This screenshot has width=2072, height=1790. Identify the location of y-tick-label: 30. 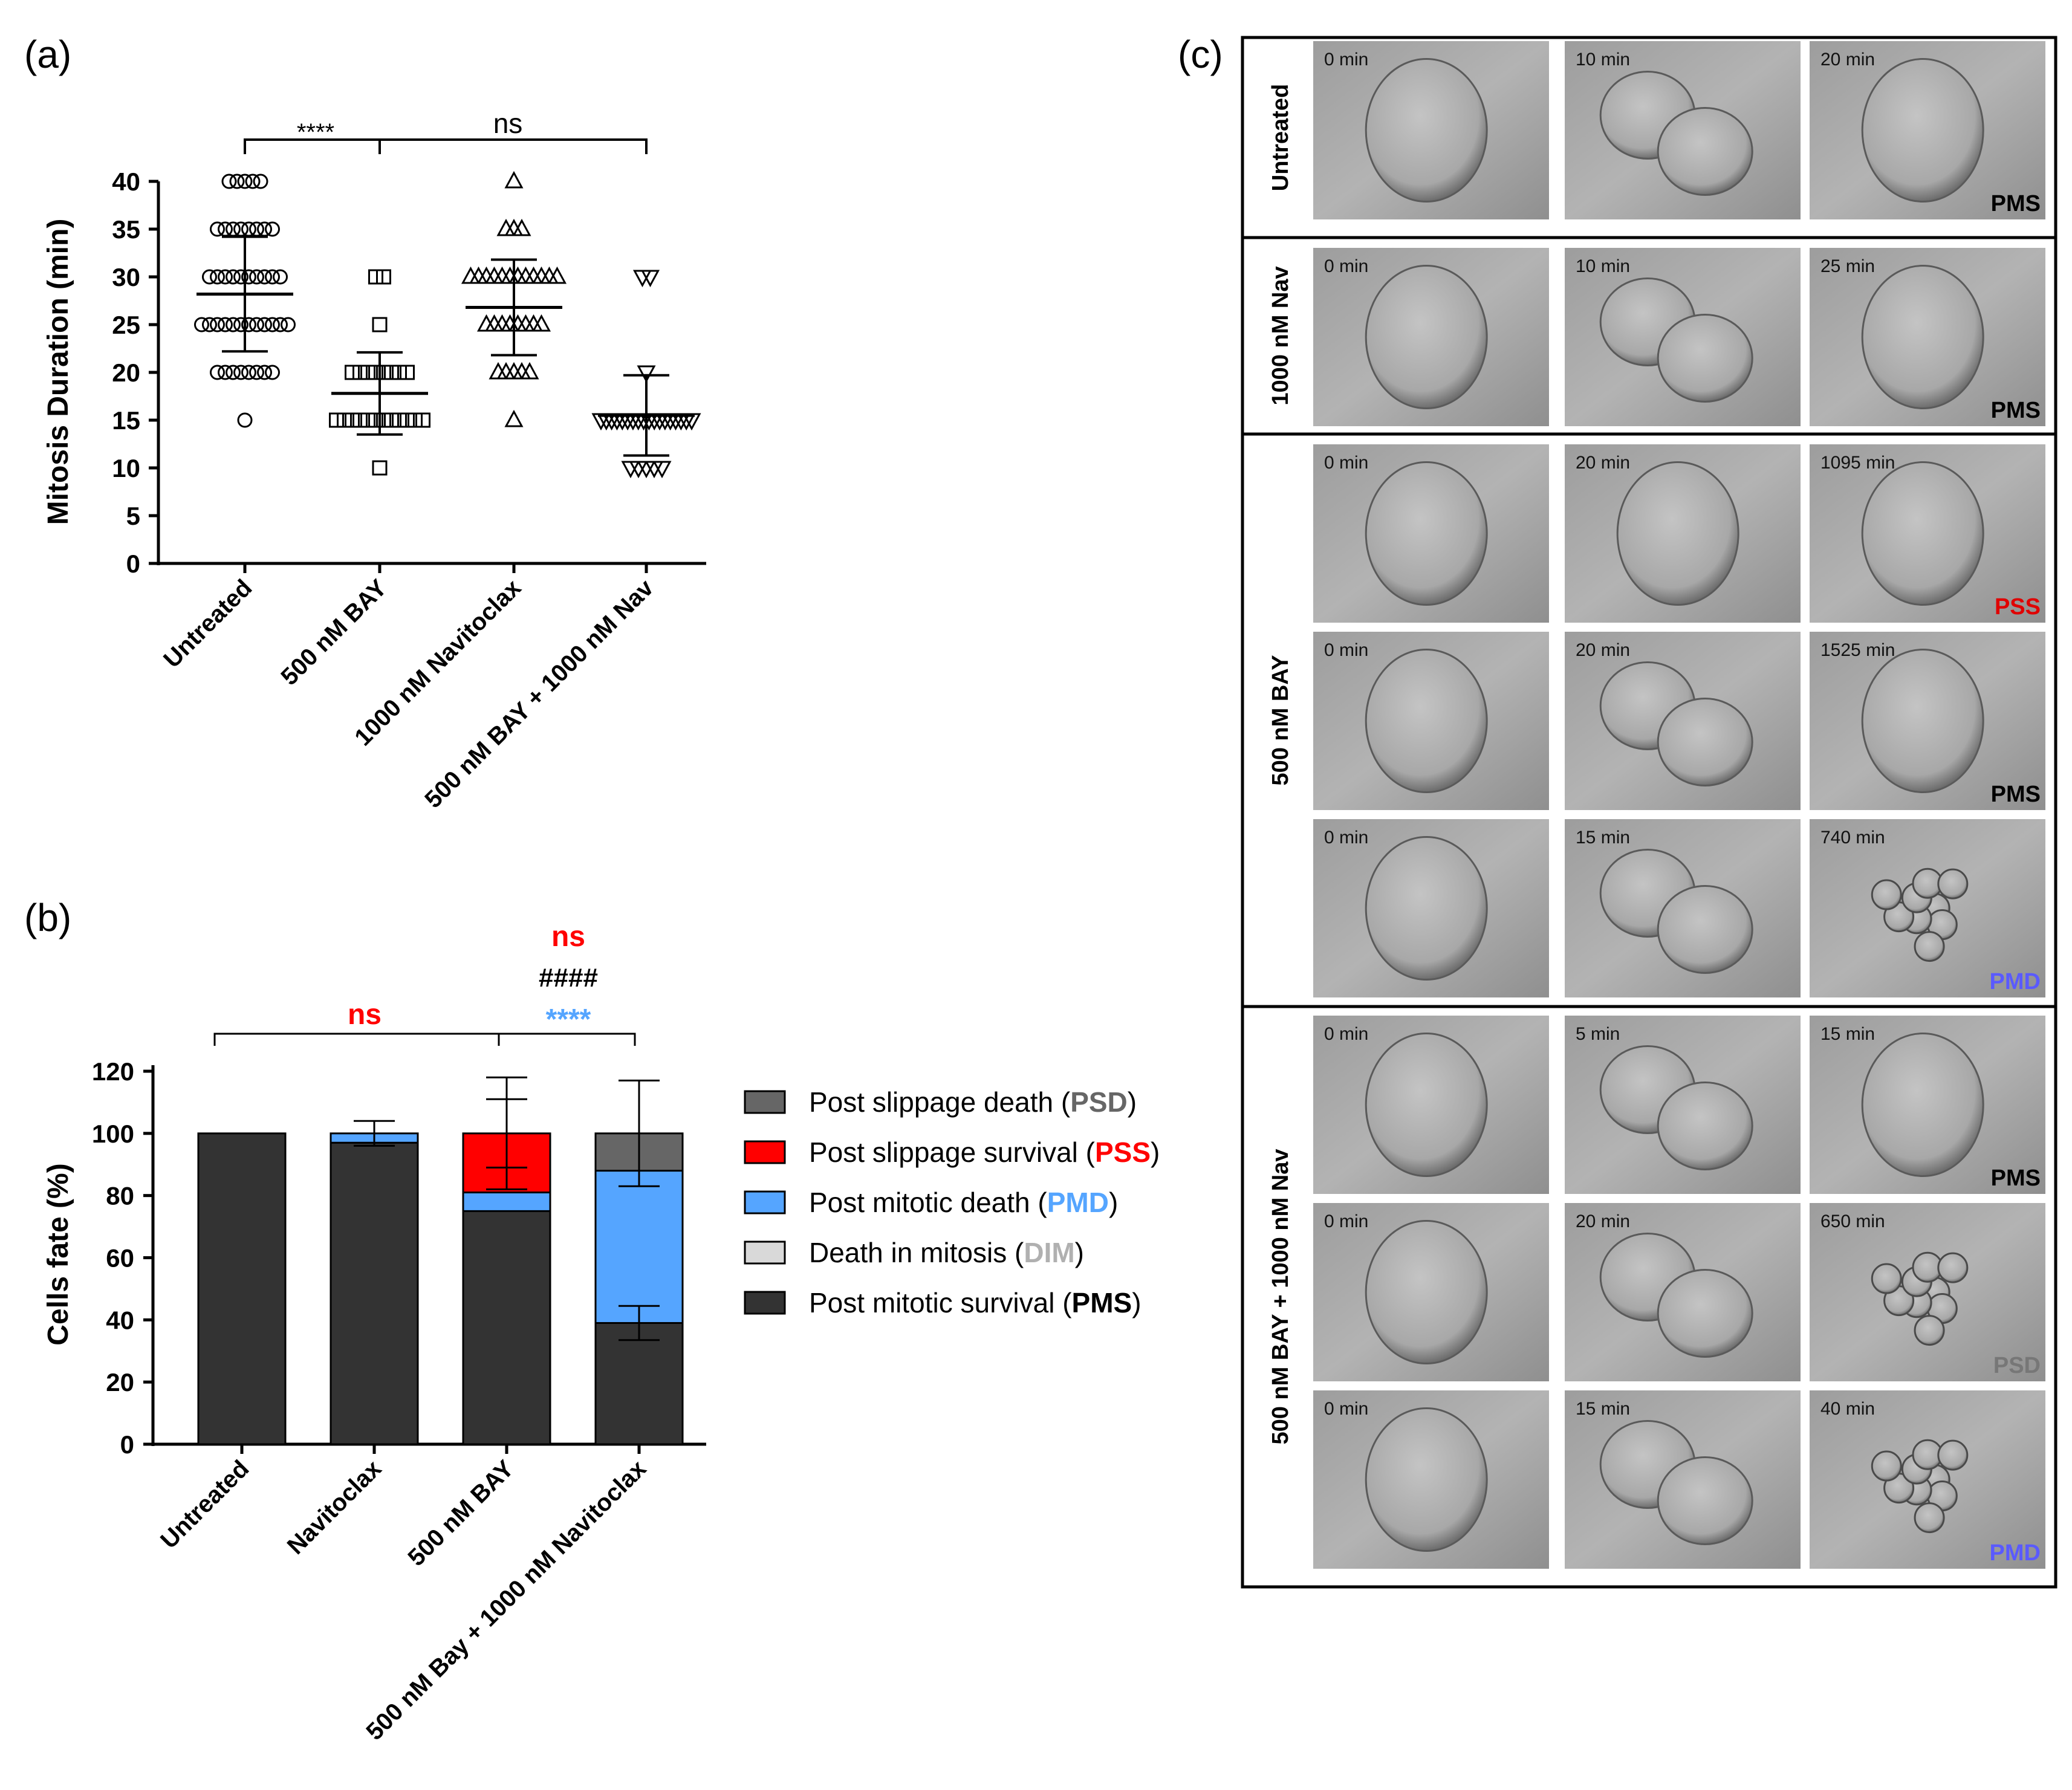
(126, 277).